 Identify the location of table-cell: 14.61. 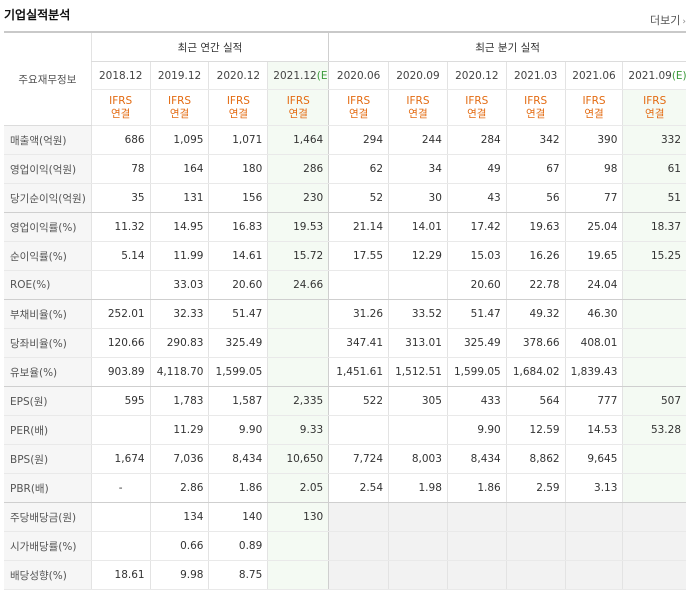
(238, 256).